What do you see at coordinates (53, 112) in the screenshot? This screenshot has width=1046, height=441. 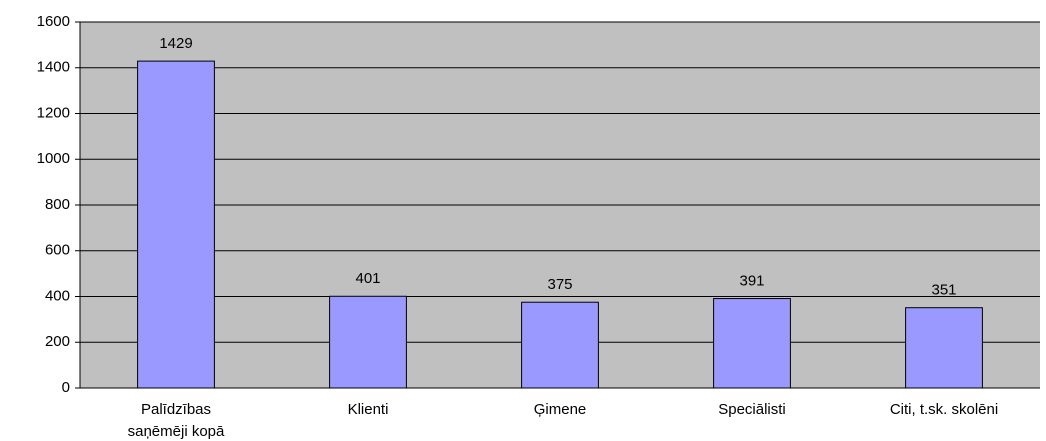 I see `y-tick-label: 1200` at bounding box center [53, 112].